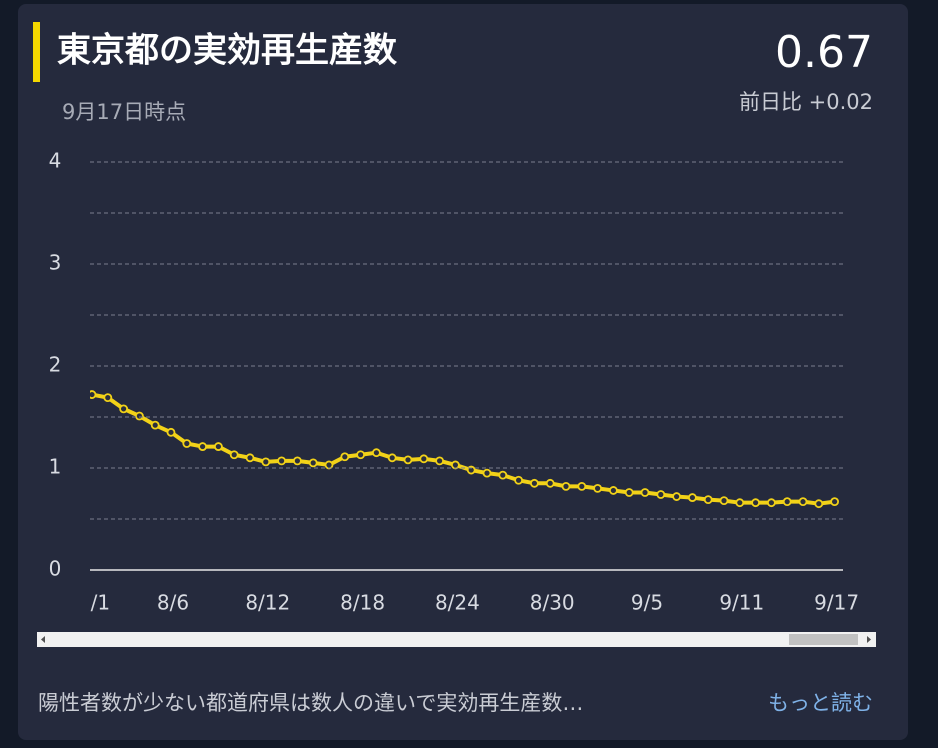  Describe the element at coordinates (647, 603) in the screenshot. I see `x-tick-label: 9/5` at that location.